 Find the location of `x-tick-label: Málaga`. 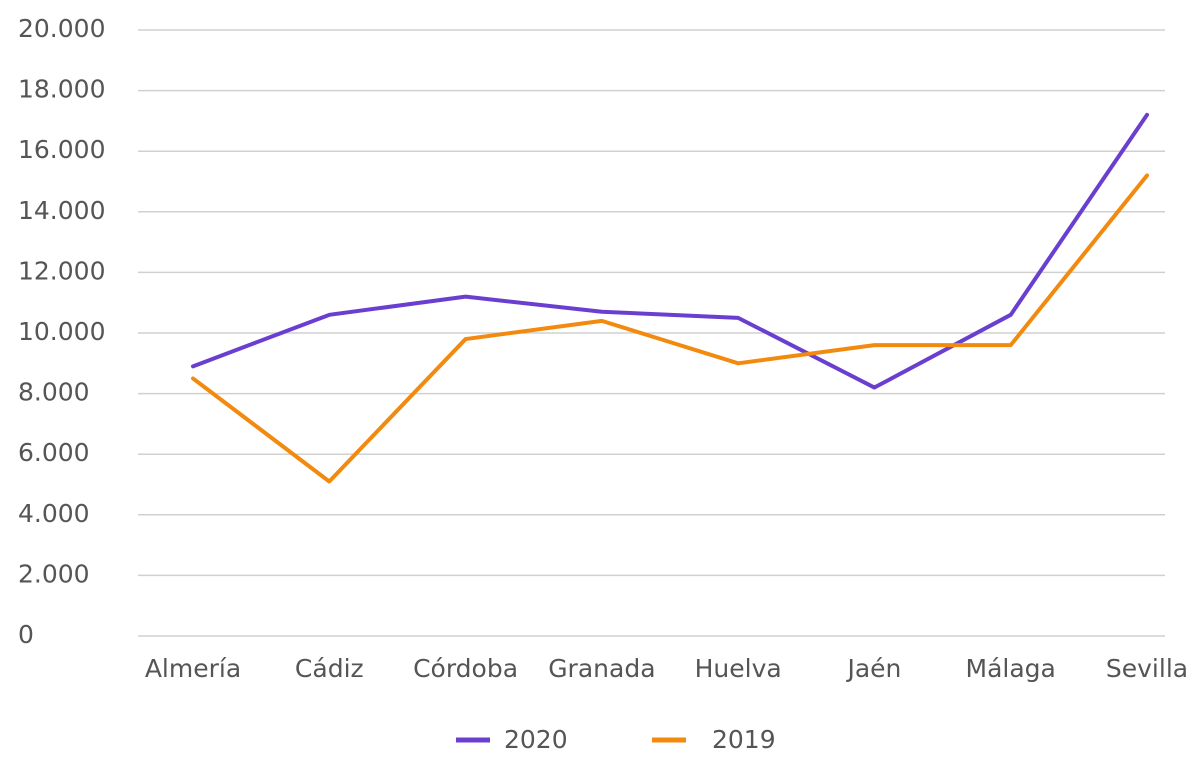

x-tick-label: Málaga is located at coordinates (1011, 668).